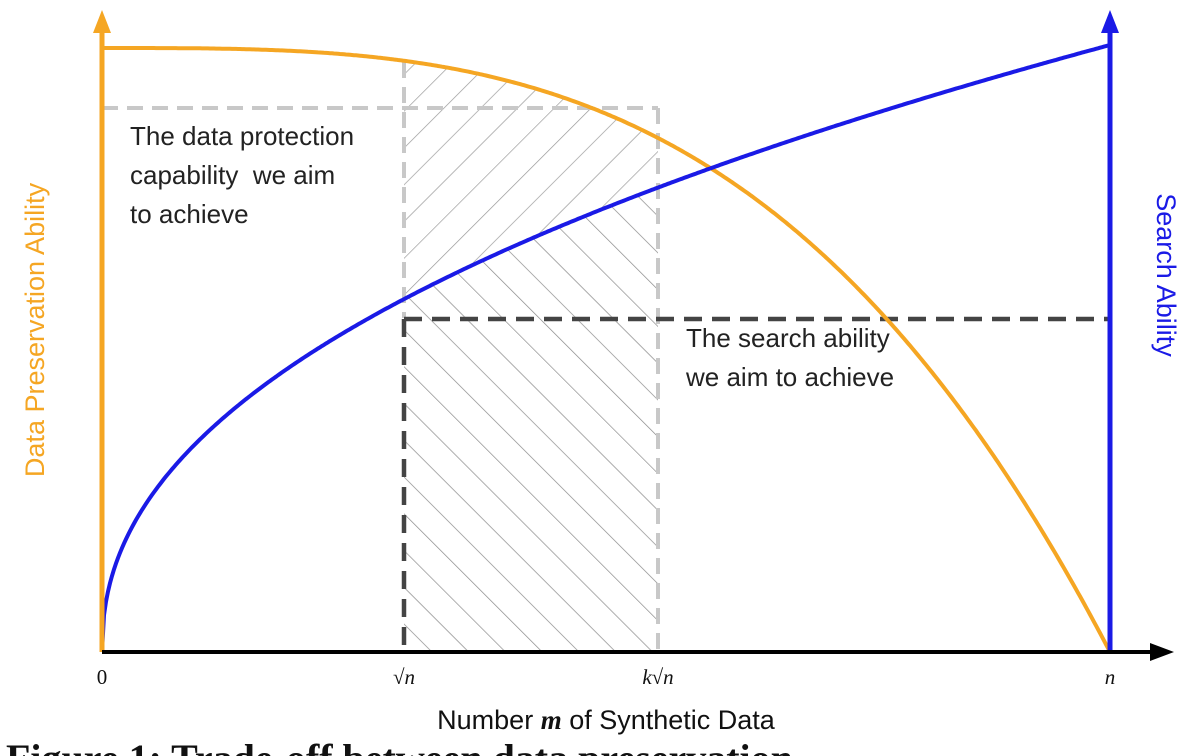 The height and width of the screenshot is (756, 1200). What do you see at coordinates (102, 677) in the screenshot?
I see `x-tick-label: 0` at bounding box center [102, 677].